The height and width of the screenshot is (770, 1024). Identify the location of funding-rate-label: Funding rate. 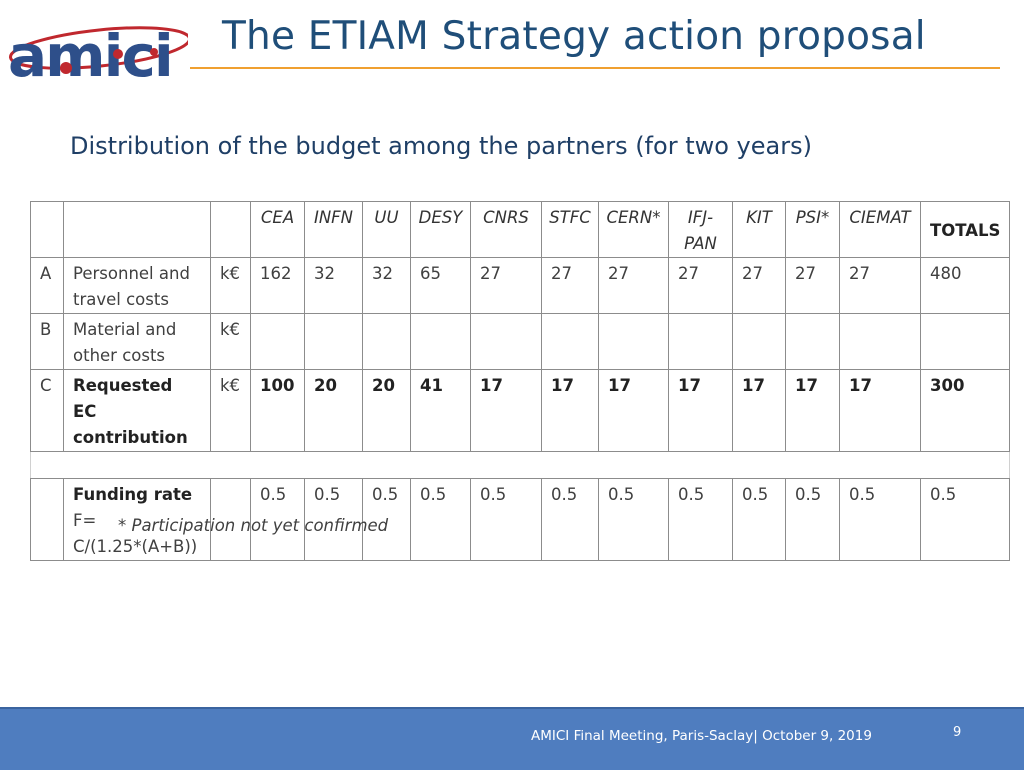
(133, 494).